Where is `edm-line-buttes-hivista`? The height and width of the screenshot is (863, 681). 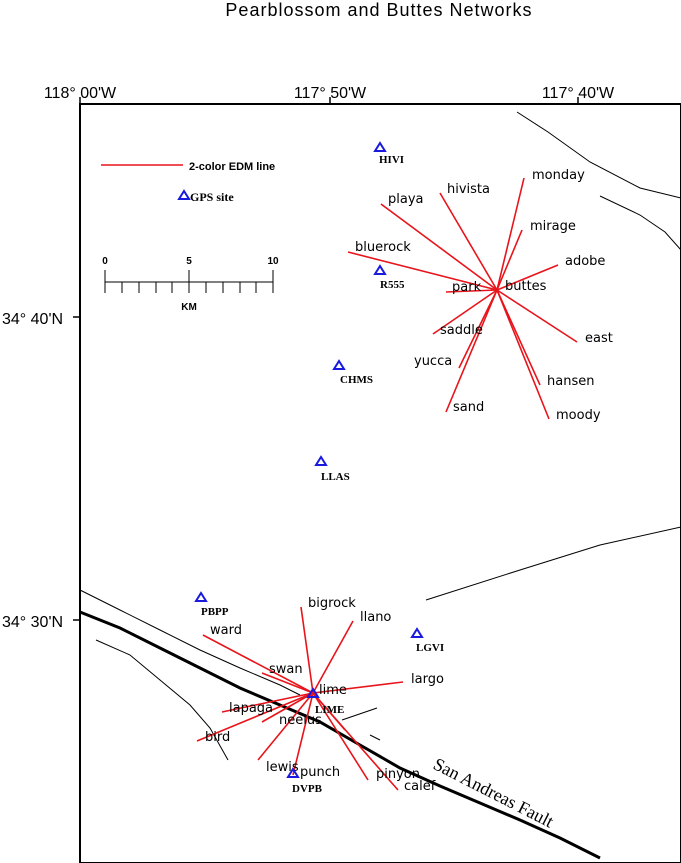 edm-line-buttes-hivista is located at coordinates (468, 241).